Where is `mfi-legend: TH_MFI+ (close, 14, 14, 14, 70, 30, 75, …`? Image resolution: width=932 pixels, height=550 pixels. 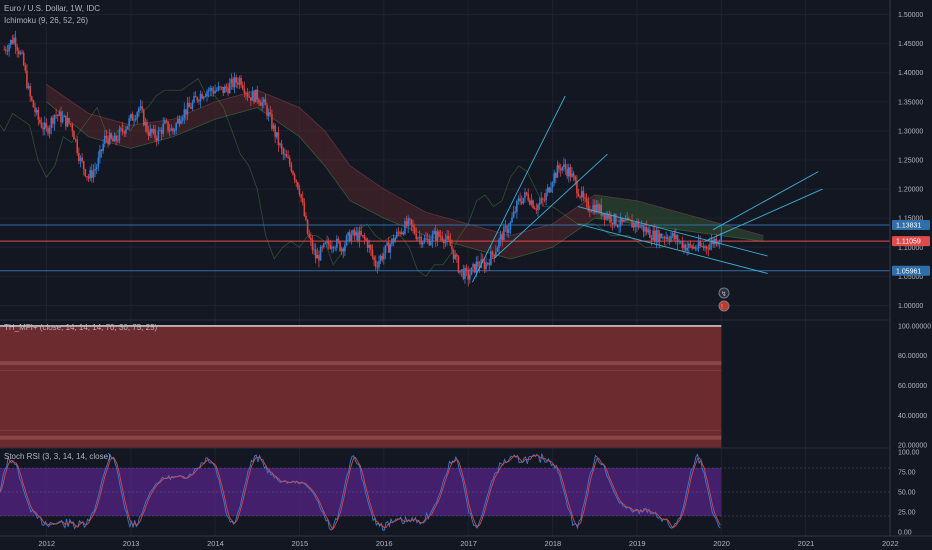
mfi-legend: TH_MFI+ (close, 14, 14, 14, 70, 30, 75, … is located at coordinates (81, 327).